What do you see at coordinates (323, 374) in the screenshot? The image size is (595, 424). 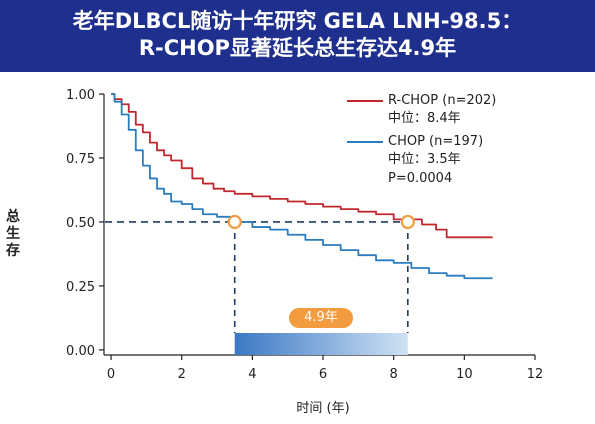 I see `x-tick-label: 6` at bounding box center [323, 374].